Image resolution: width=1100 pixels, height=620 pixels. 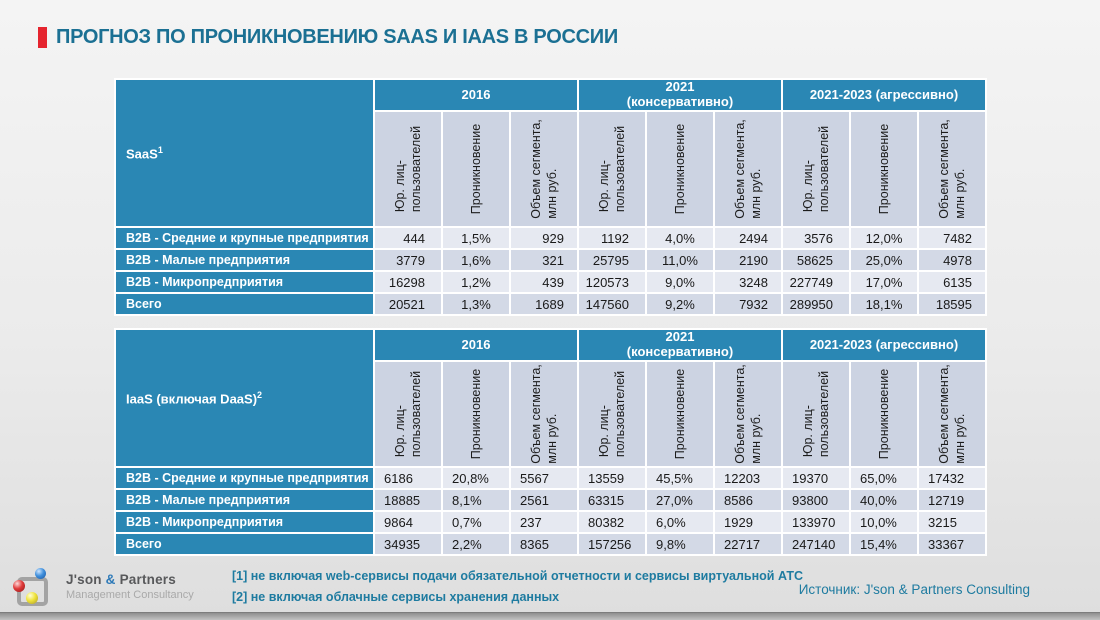 What do you see at coordinates (408, 238) in the screenshot?
I see `data-cell: 444` at bounding box center [408, 238].